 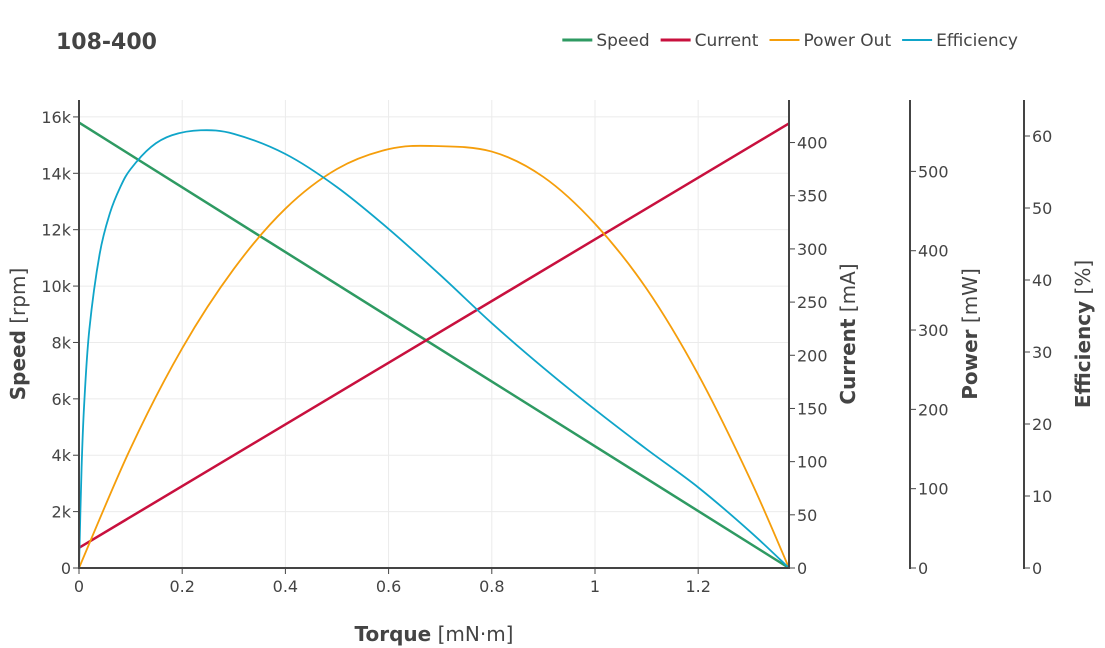 I want to click on legend-item-power-out: Power Out, so click(x=830, y=41).